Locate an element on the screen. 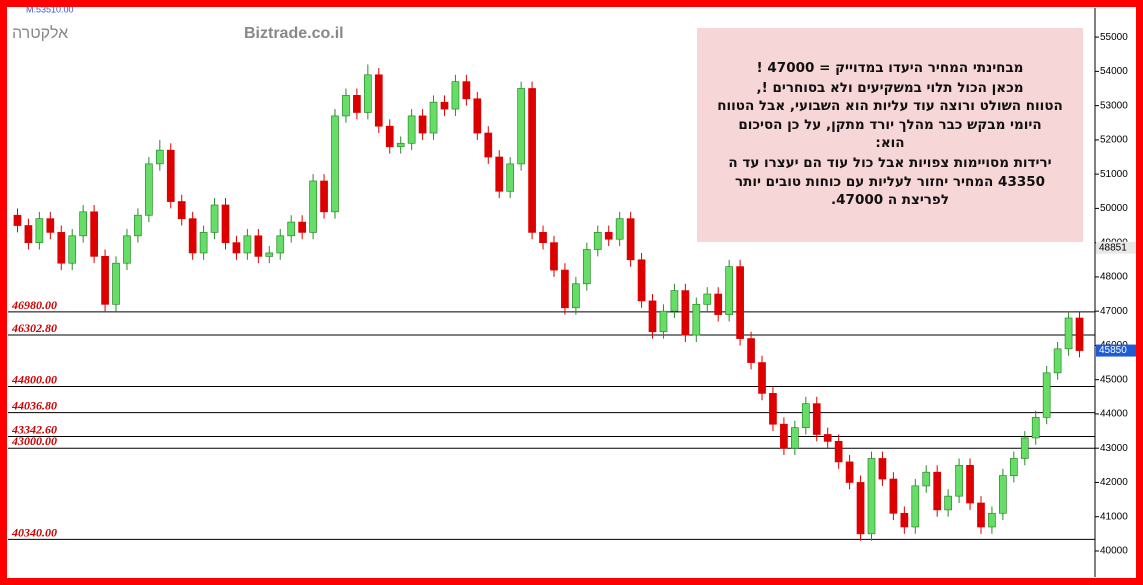 This screenshot has width=1143, height=585. y-tick-label: 44000 is located at coordinates (1114, 414).